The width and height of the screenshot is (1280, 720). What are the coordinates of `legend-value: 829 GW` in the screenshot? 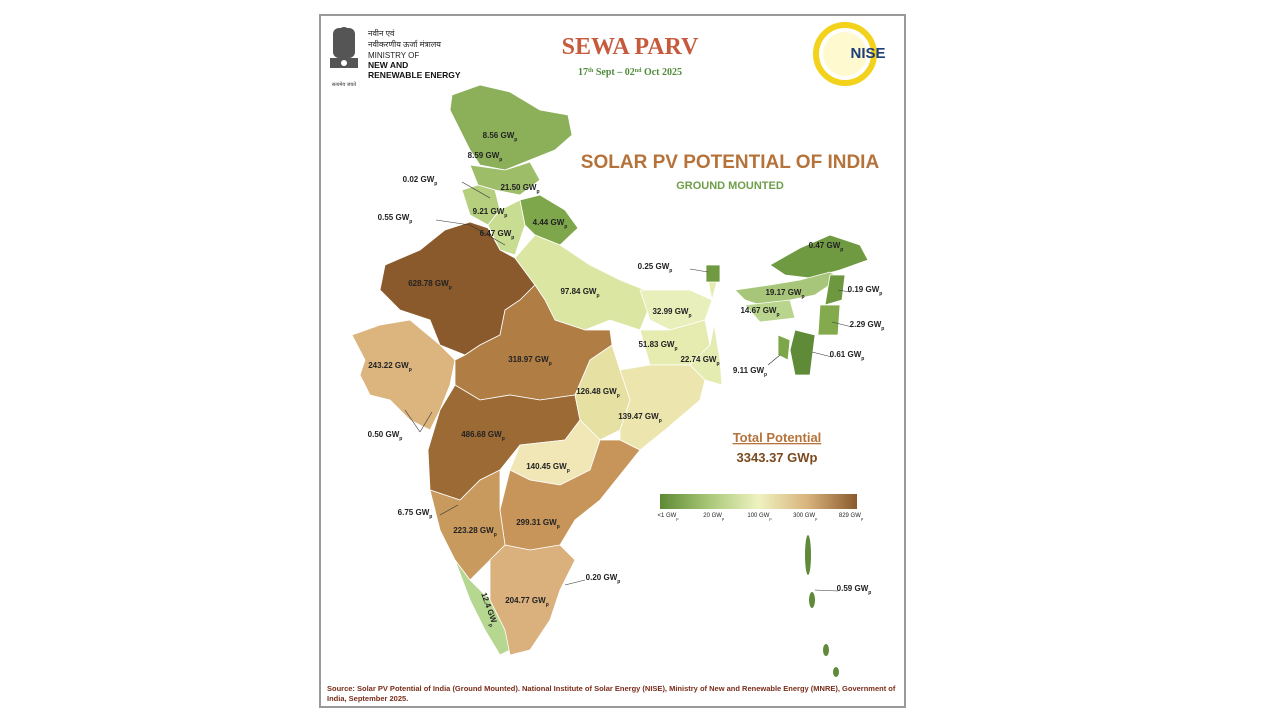 It's located at (850, 516).